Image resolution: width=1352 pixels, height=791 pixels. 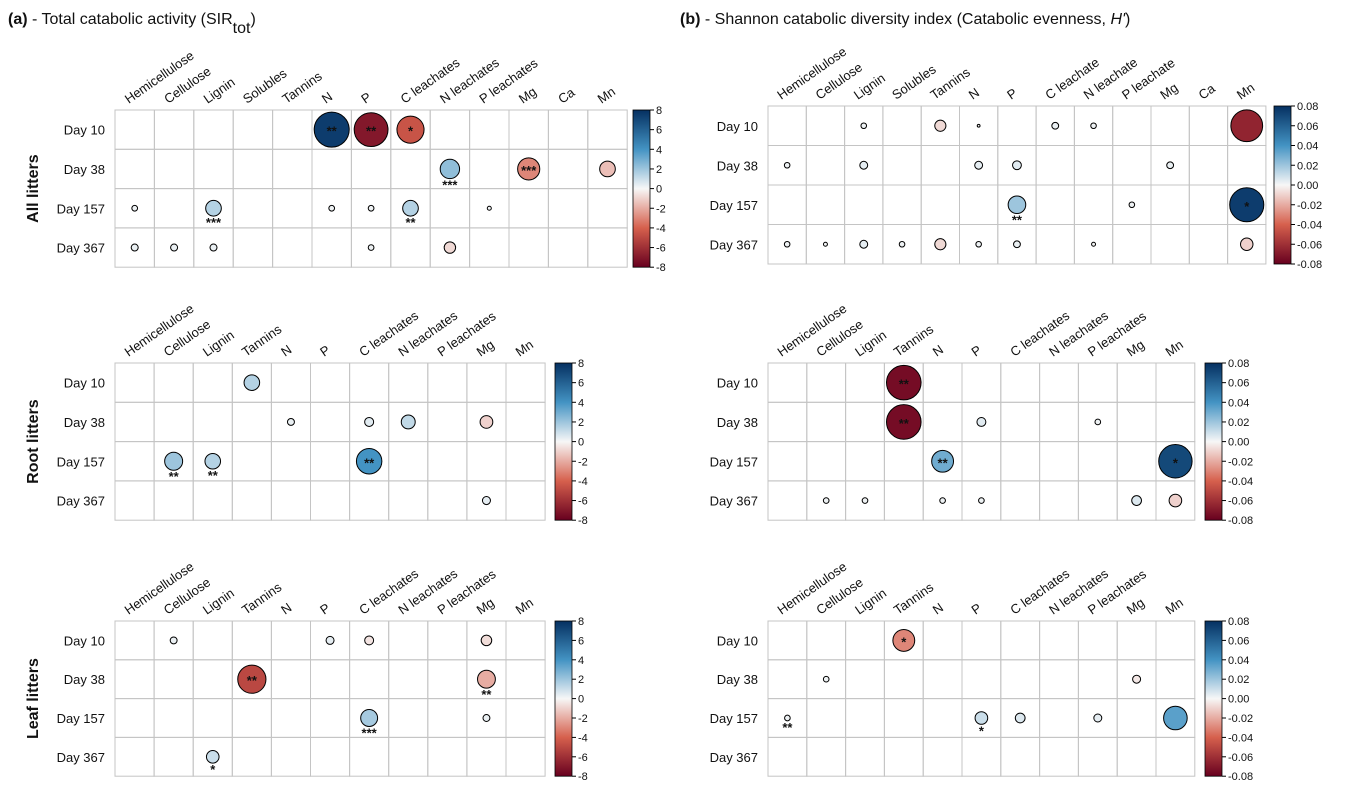 I want to click on colorbar-tick-label: 6, so click(x=581, y=641).